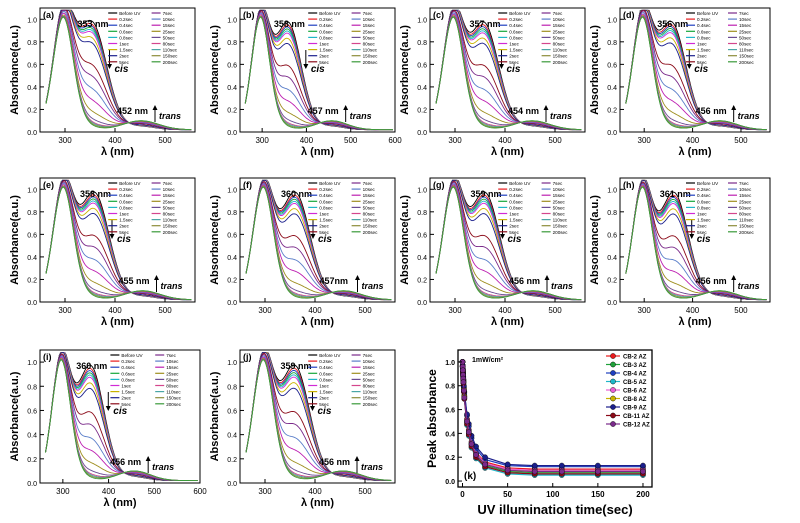 The height and width of the screenshot is (523, 800). Describe the element at coordinates (635, 383) in the screenshot. I see `legend-entry: CB-5 AZ` at that location.